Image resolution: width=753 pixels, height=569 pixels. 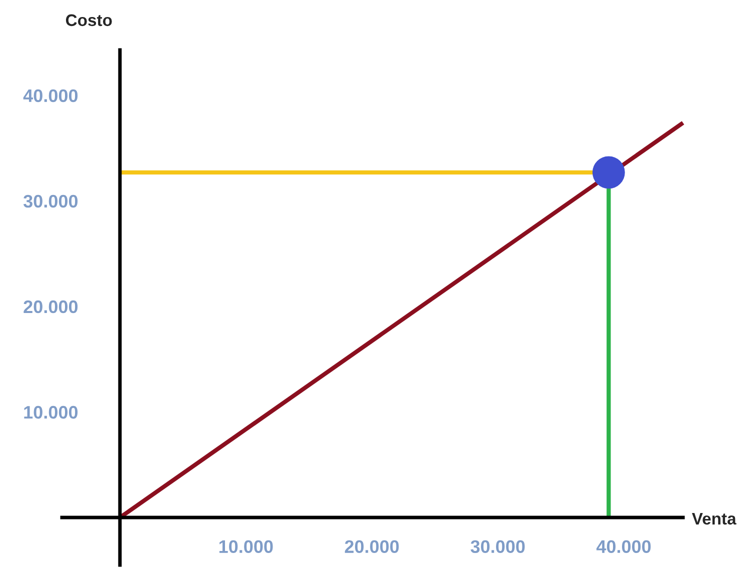 What do you see at coordinates (50, 201) in the screenshot?
I see `y-tick-label: 30.000` at bounding box center [50, 201].